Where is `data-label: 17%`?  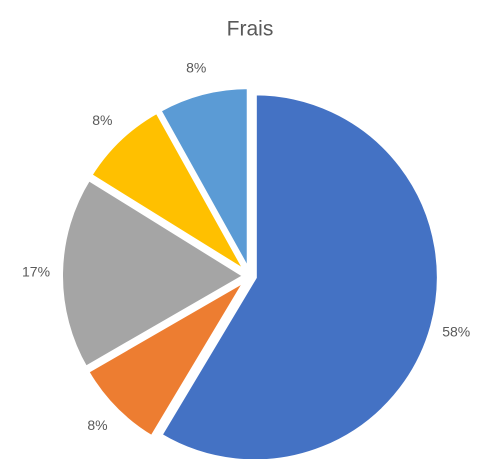 data-label: 17% is located at coordinates (36, 271).